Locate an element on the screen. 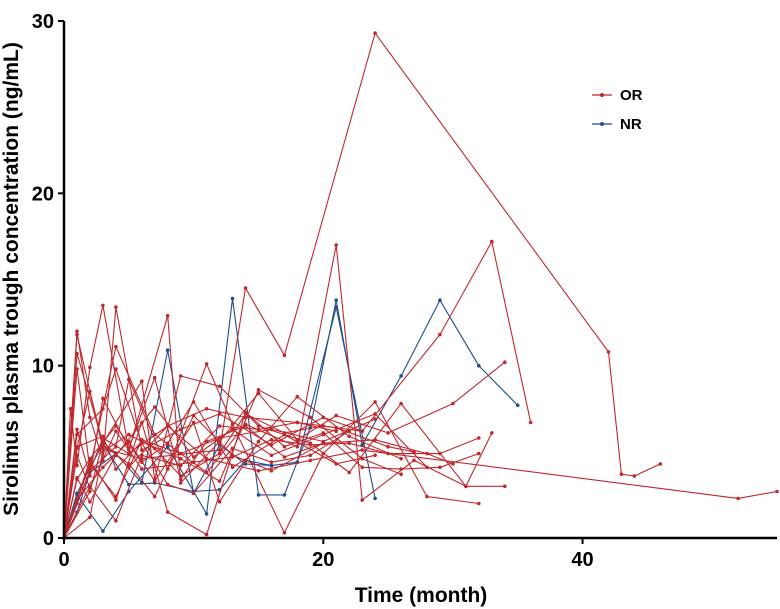 Image resolution: width=780 pixels, height=609 pixels. x-tick-label-0: 0 is located at coordinates (63, 560).